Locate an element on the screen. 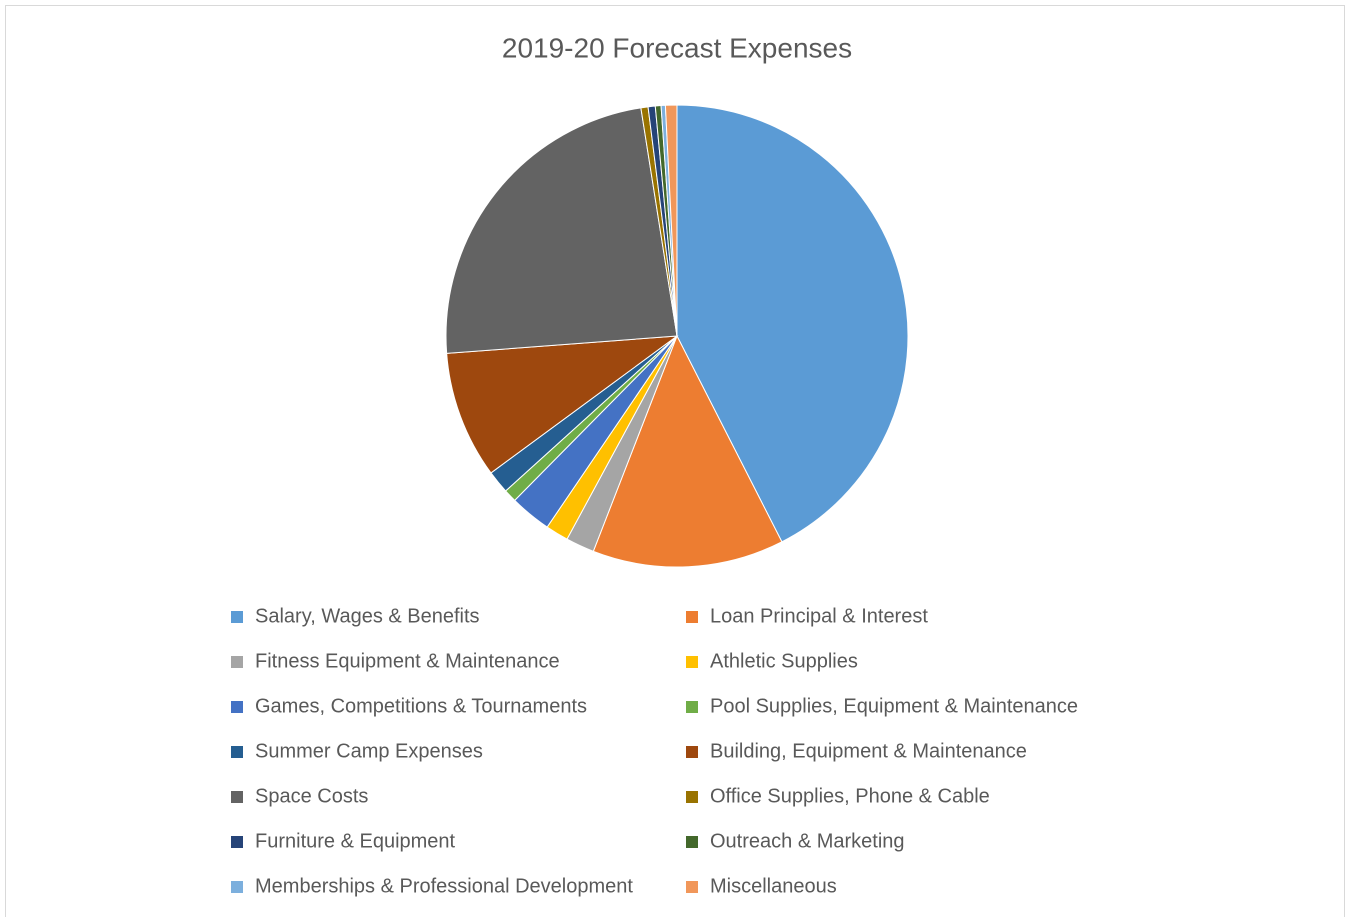  legend-label: Miscellaneous is located at coordinates (773, 886).